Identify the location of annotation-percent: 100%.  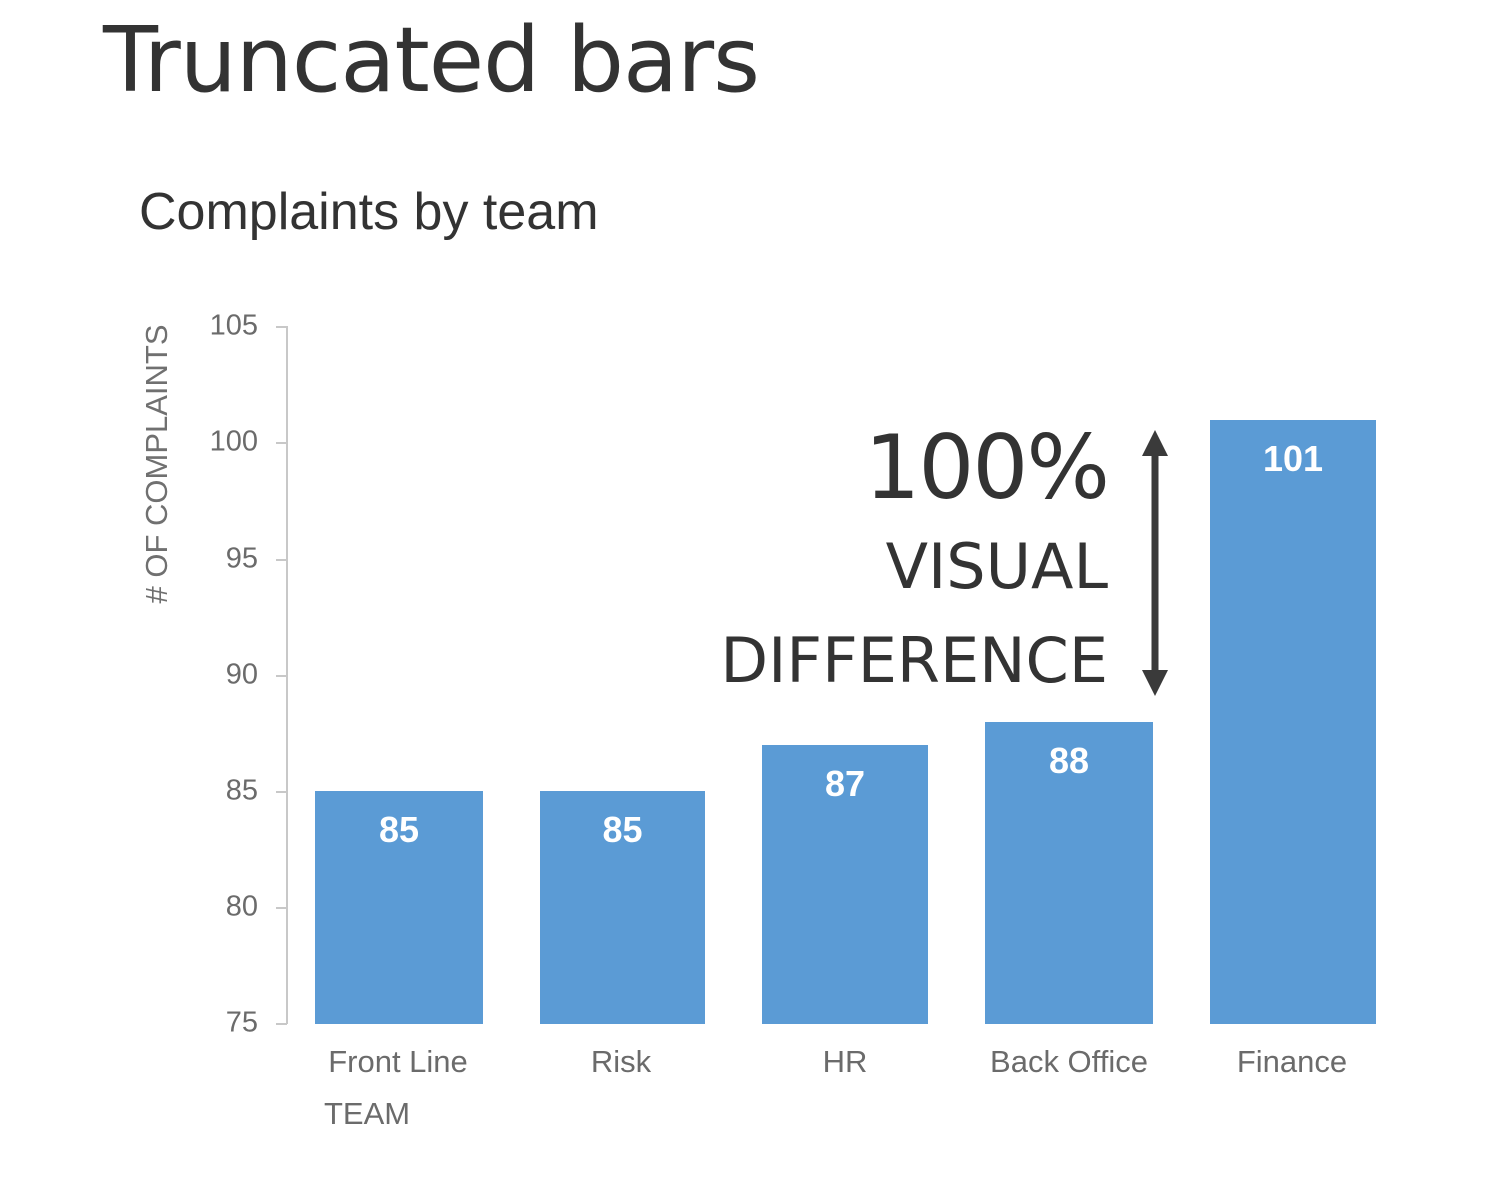
(987, 467).